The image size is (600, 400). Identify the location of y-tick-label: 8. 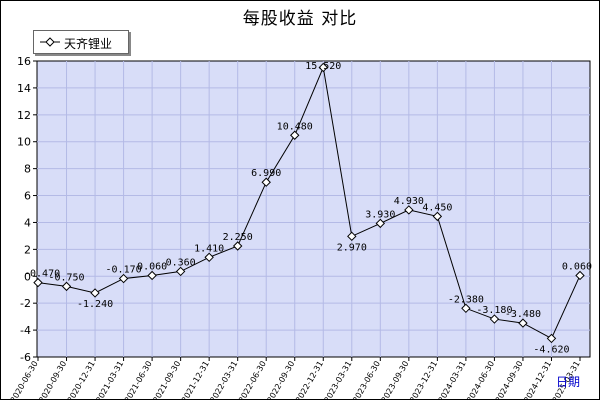
(27, 169).